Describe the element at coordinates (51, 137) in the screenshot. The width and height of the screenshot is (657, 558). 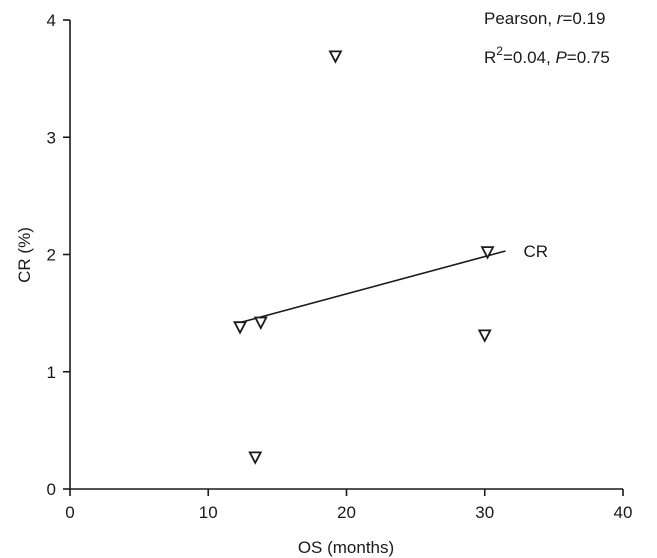
I see `y-tick-label: 3` at that location.